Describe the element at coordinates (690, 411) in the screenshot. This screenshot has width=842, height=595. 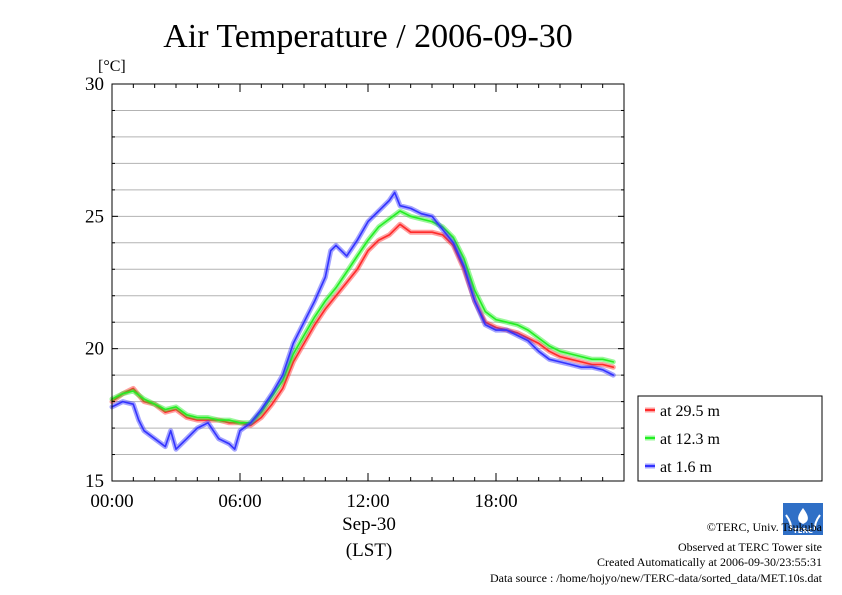
I see `legend-label: at 29.5 m` at that location.